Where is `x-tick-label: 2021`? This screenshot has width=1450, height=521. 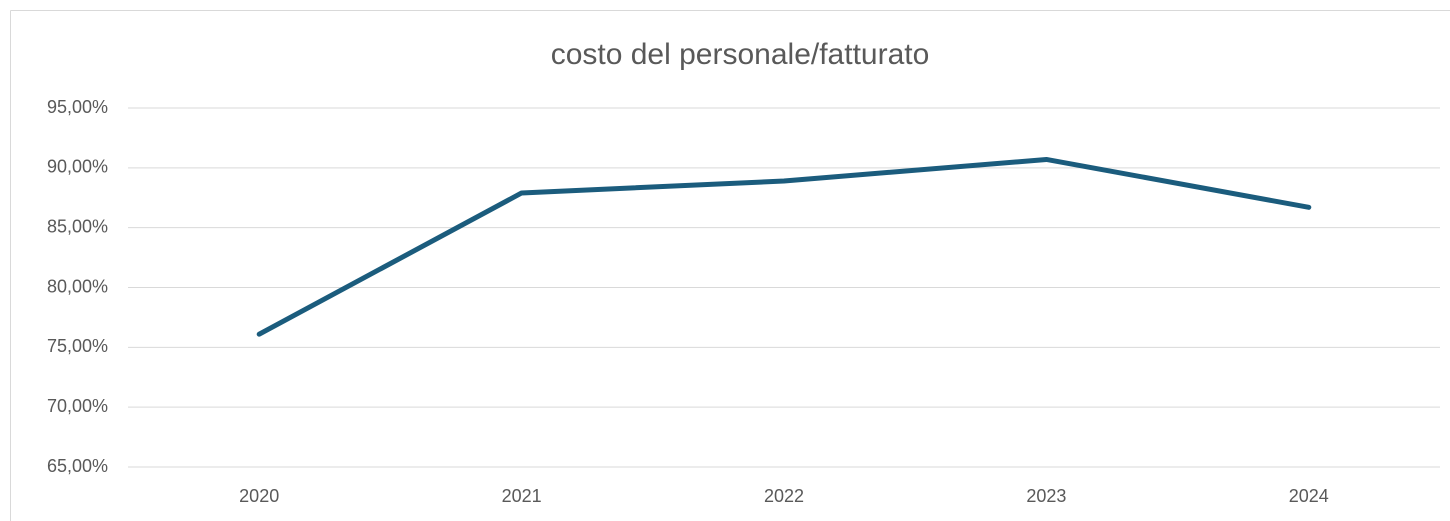
x-tick-label: 2021 is located at coordinates (522, 496).